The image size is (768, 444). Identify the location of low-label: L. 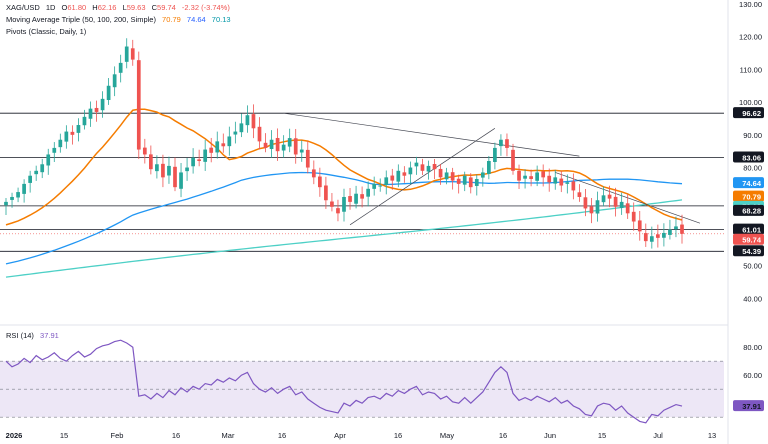
(124, 7).